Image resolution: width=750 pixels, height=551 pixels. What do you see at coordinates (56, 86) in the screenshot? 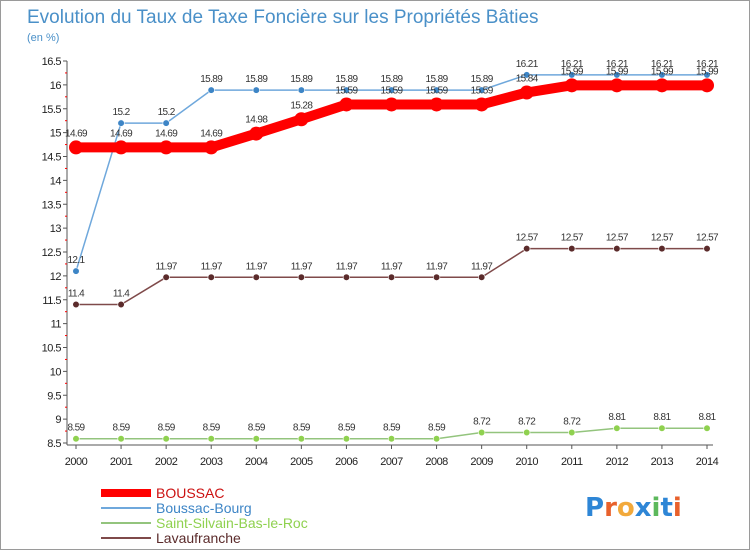
I see `y-tick-label: 16` at bounding box center [56, 86].